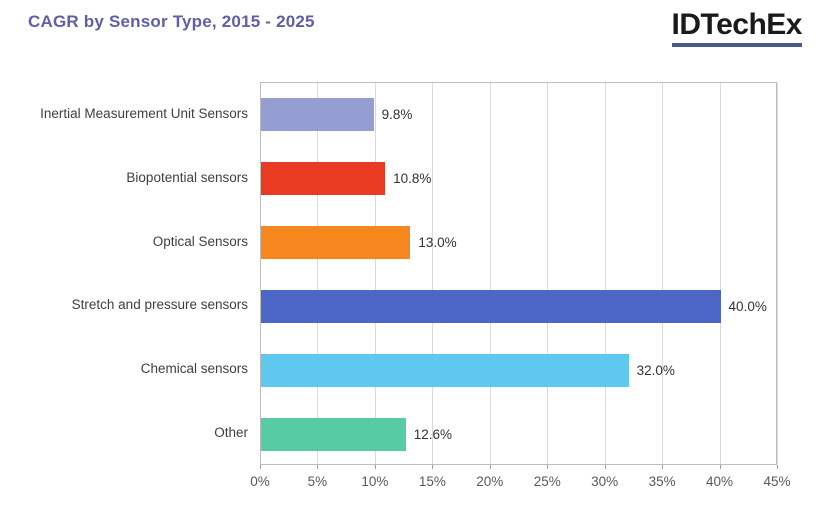  I want to click on brand-logo-underline, so click(736, 45).